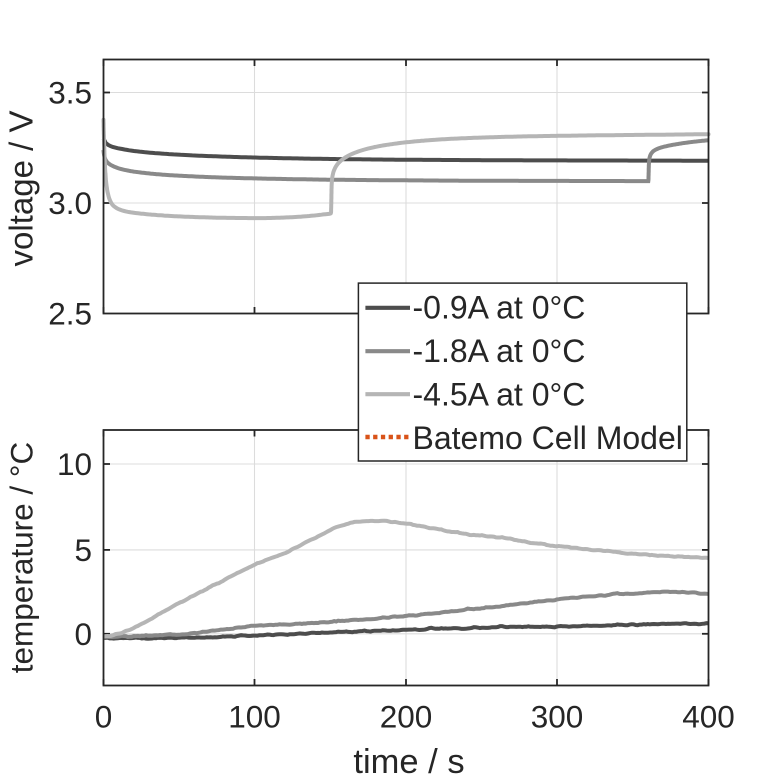 The width and height of the screenshot is (781, 781). I want to click on svg-text: 5, so click(83, 550).